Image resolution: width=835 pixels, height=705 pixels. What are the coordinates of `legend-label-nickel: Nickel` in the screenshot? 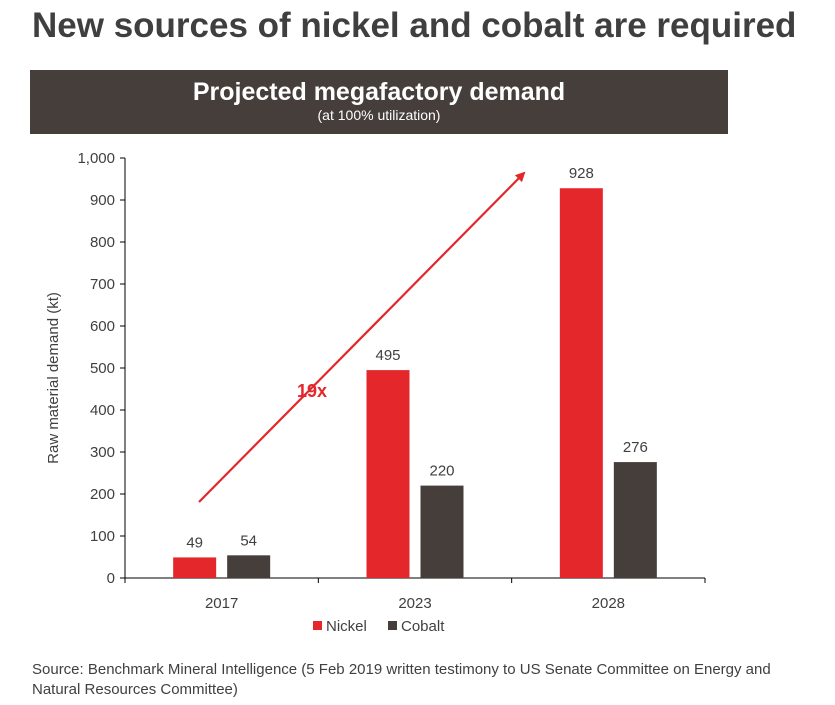 It's located at (346, 626).